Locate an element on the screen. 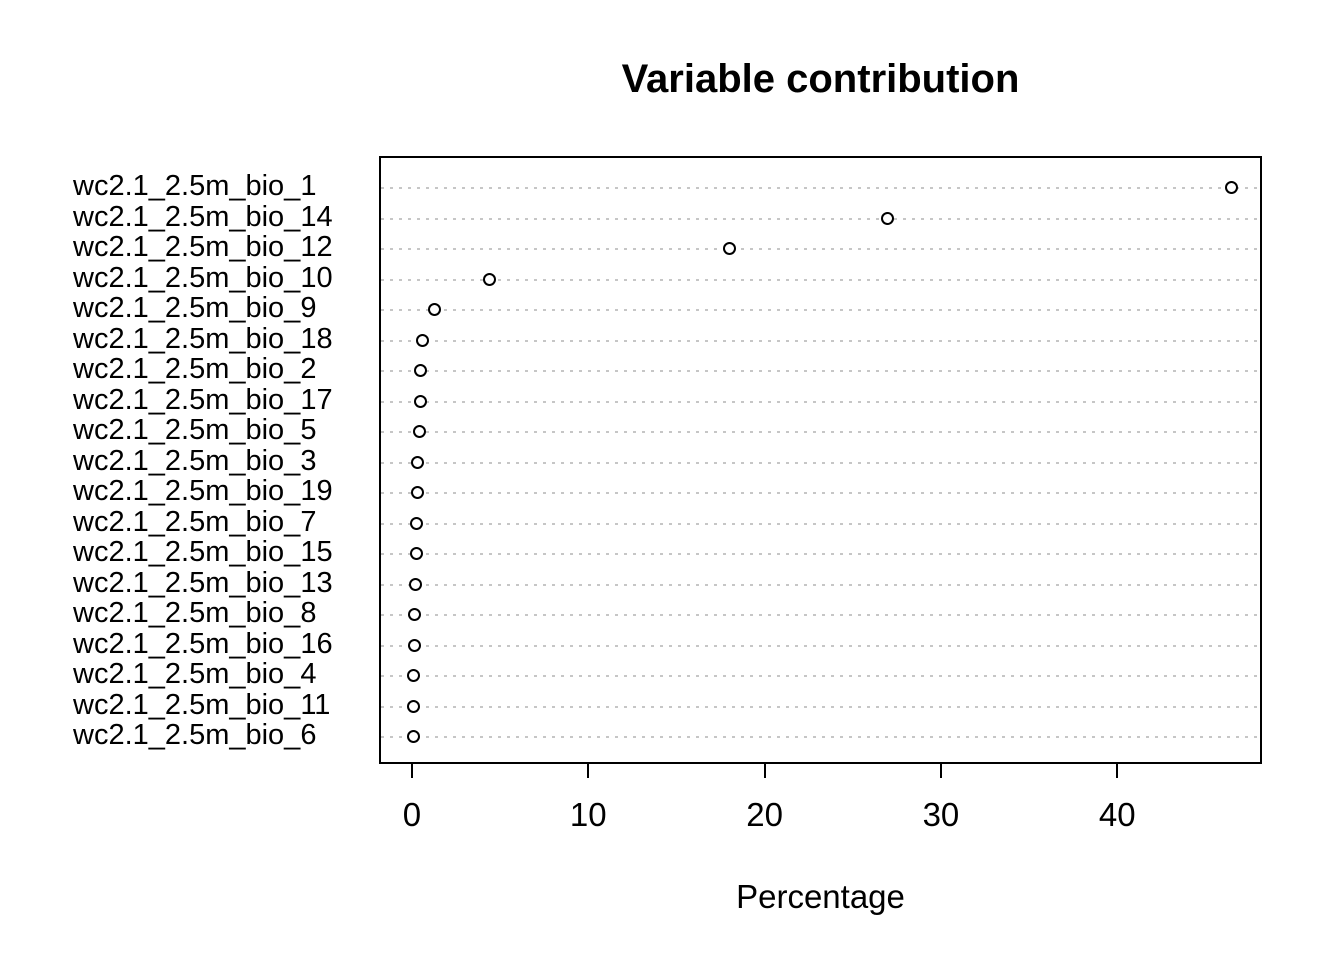  y-axis-label: wc2.1_2.5m_bio_13 is located at coordinates (203, 582).